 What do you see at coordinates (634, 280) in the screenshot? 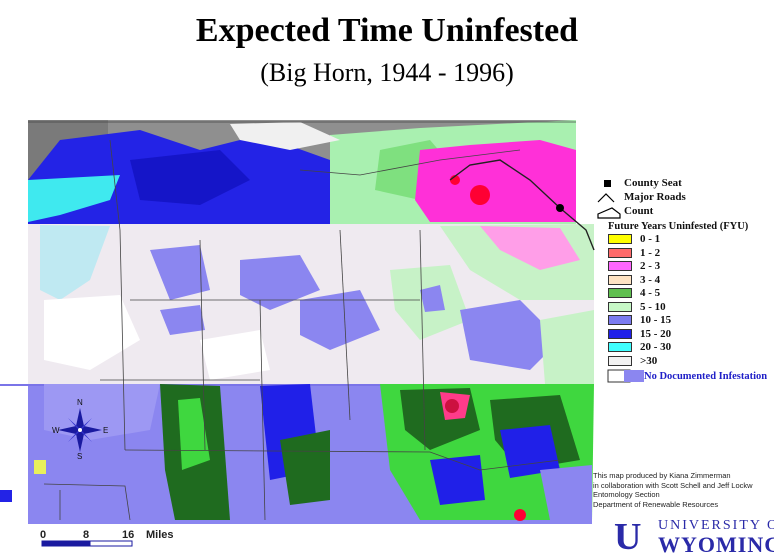
I see `legend-item: 3 - 4` at bounding box center [634, 280].